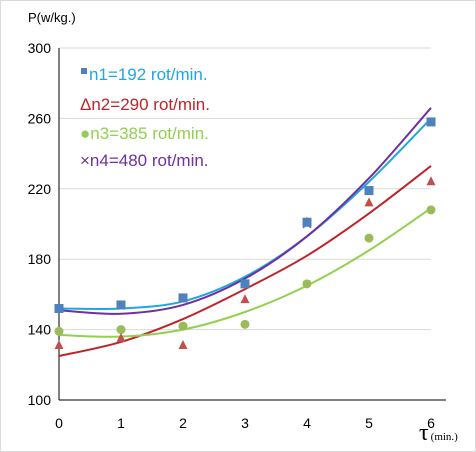 The height and width of the screenshot is (452, 476). What do you see at coordinates (40, 189) in the screenshot?
I see `y-tick-label: 220` at bounding box center [40, 189].